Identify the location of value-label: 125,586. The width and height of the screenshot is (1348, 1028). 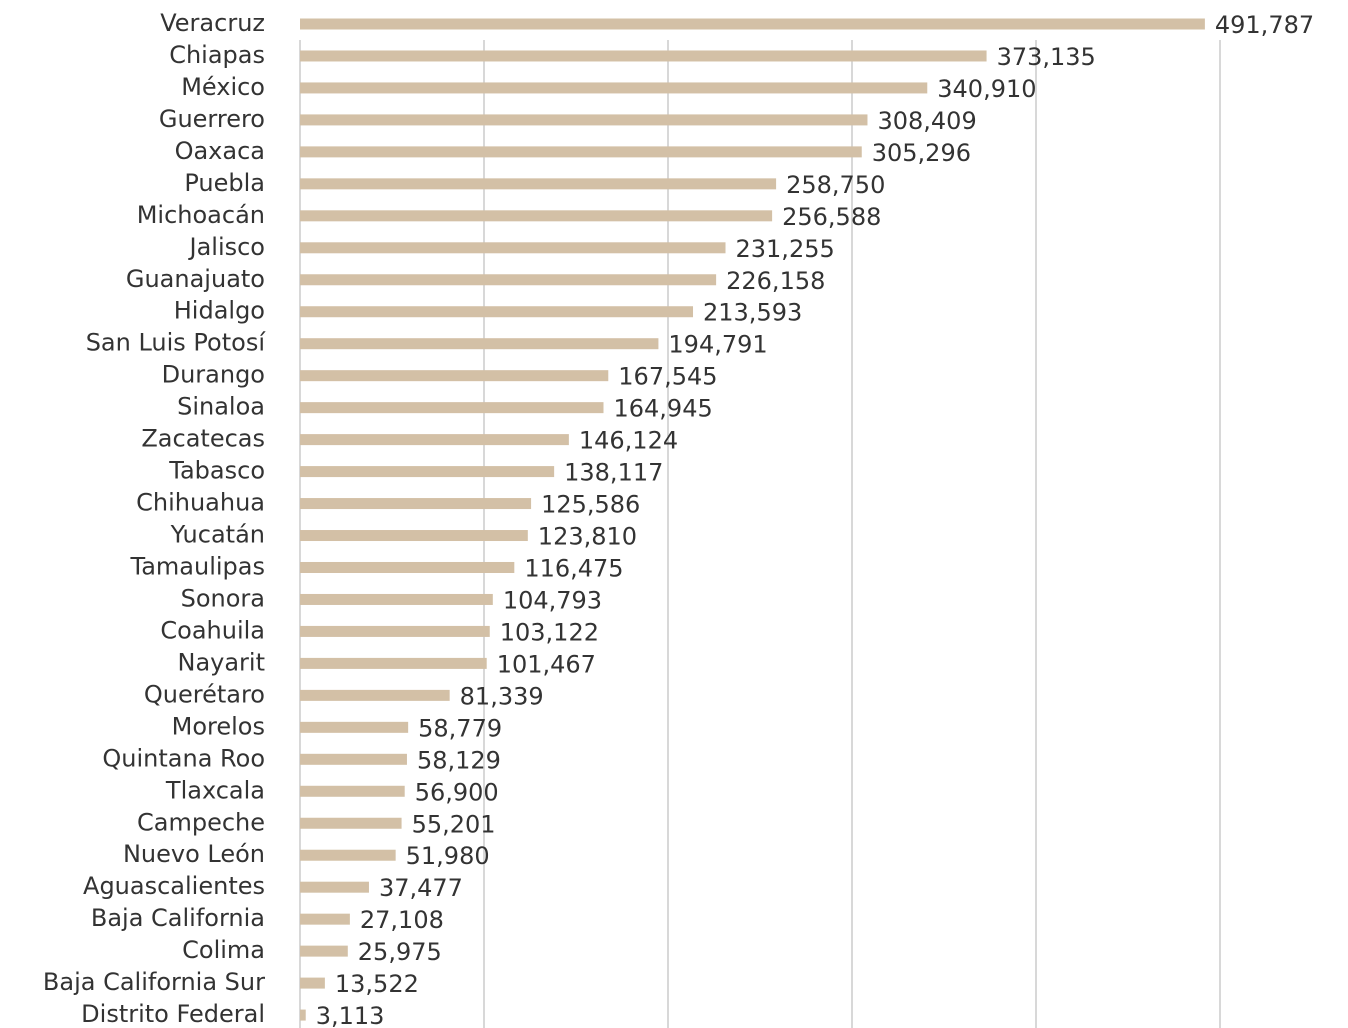
(590, 505).